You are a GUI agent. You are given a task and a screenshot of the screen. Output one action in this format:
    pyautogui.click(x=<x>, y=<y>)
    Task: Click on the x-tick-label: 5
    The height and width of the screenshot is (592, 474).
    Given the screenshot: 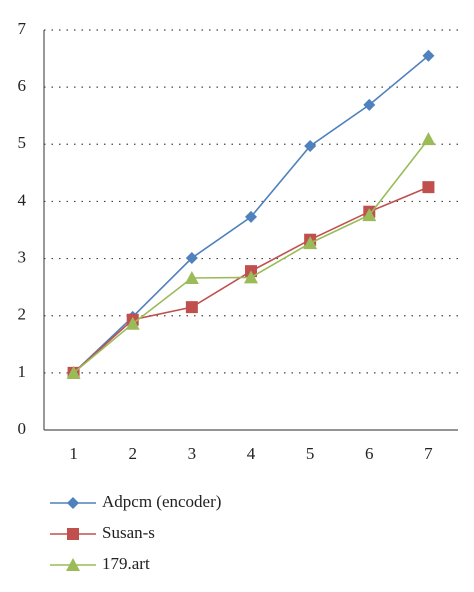 What is the action you would take?
    pyautogui.click(x=310, y=453)
    